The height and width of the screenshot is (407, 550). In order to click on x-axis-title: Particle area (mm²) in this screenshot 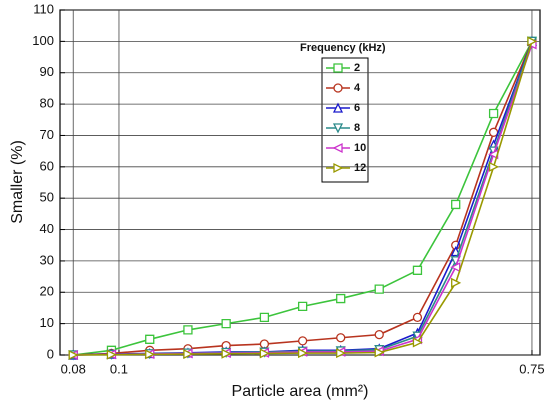, I will do `click(300, 391)`.